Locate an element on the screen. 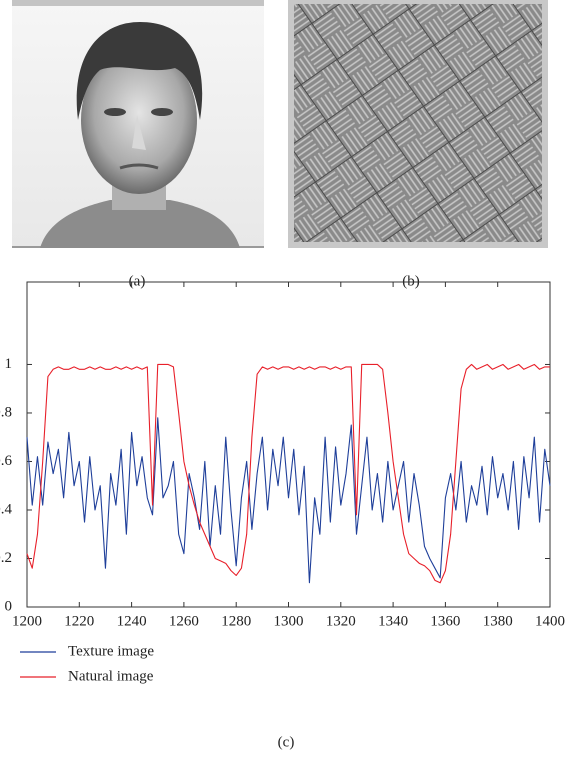 This screenshot has width=586, height=768. panel-caption: (b) is located at coordinates (411, 281).